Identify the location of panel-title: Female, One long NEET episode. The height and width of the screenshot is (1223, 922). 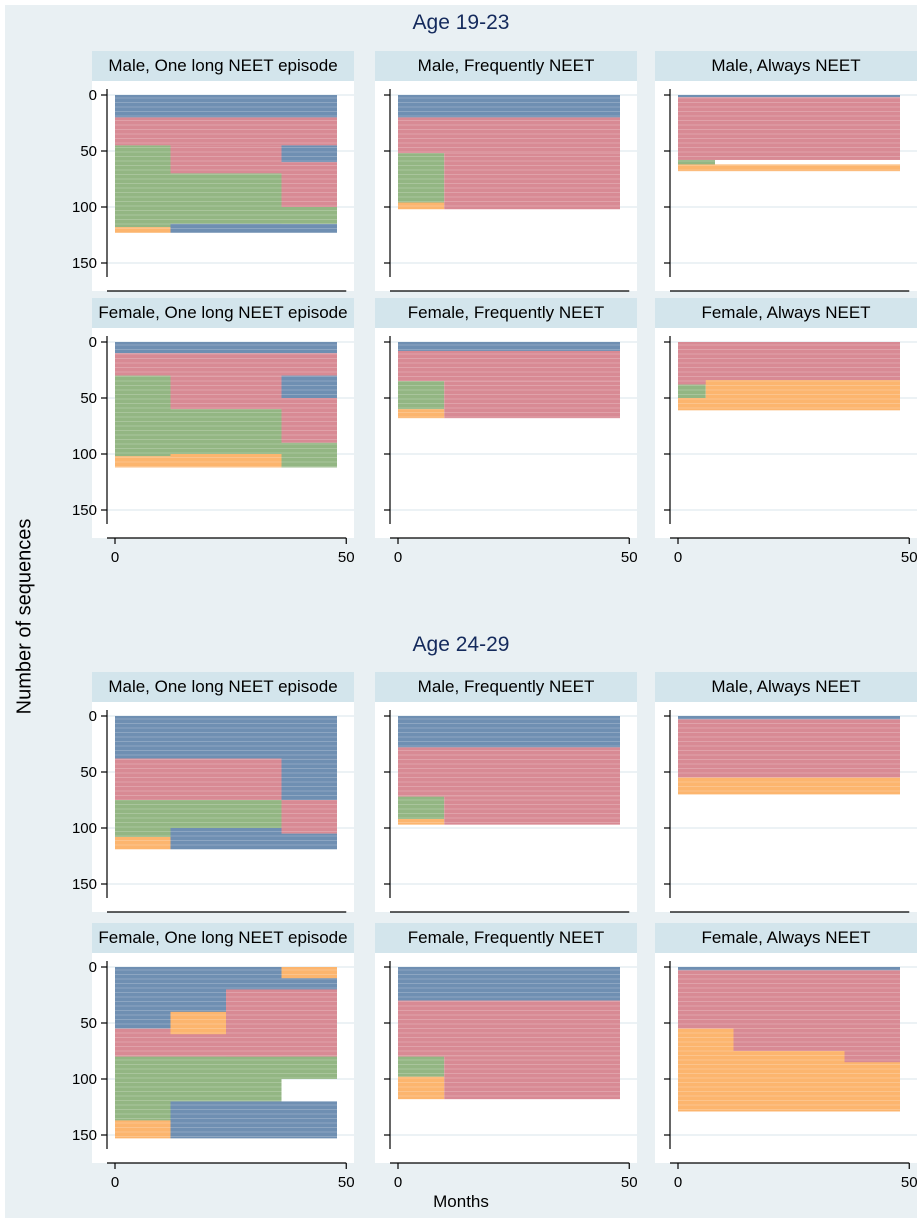
(223, 313).